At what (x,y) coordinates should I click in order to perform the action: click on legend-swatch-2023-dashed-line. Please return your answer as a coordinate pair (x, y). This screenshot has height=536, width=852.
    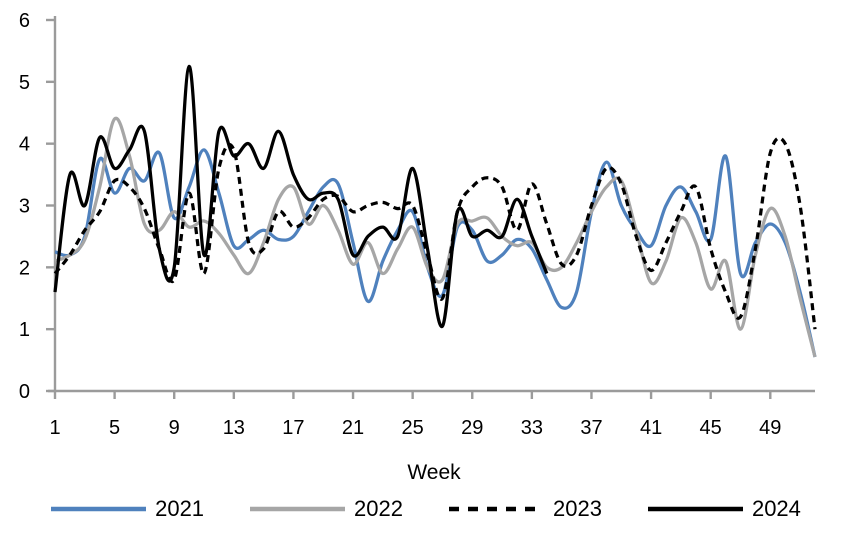
    Looking at the image, I should click on (496, 509).